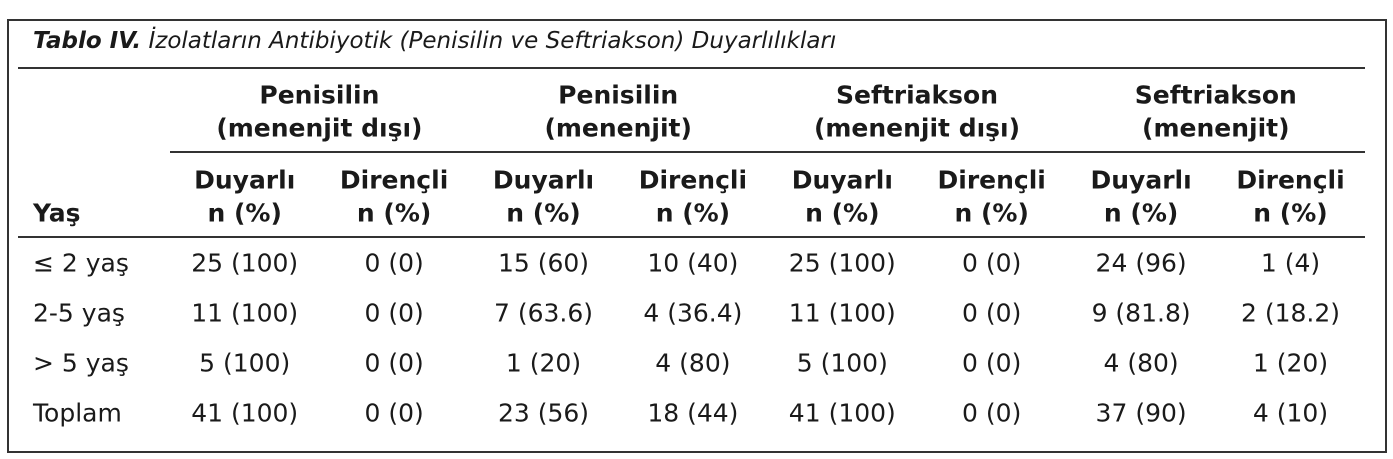 The width and height of the screenshot is (1393, 459). I want to click on row-label: 2-5 yaş, so click(79, 313).